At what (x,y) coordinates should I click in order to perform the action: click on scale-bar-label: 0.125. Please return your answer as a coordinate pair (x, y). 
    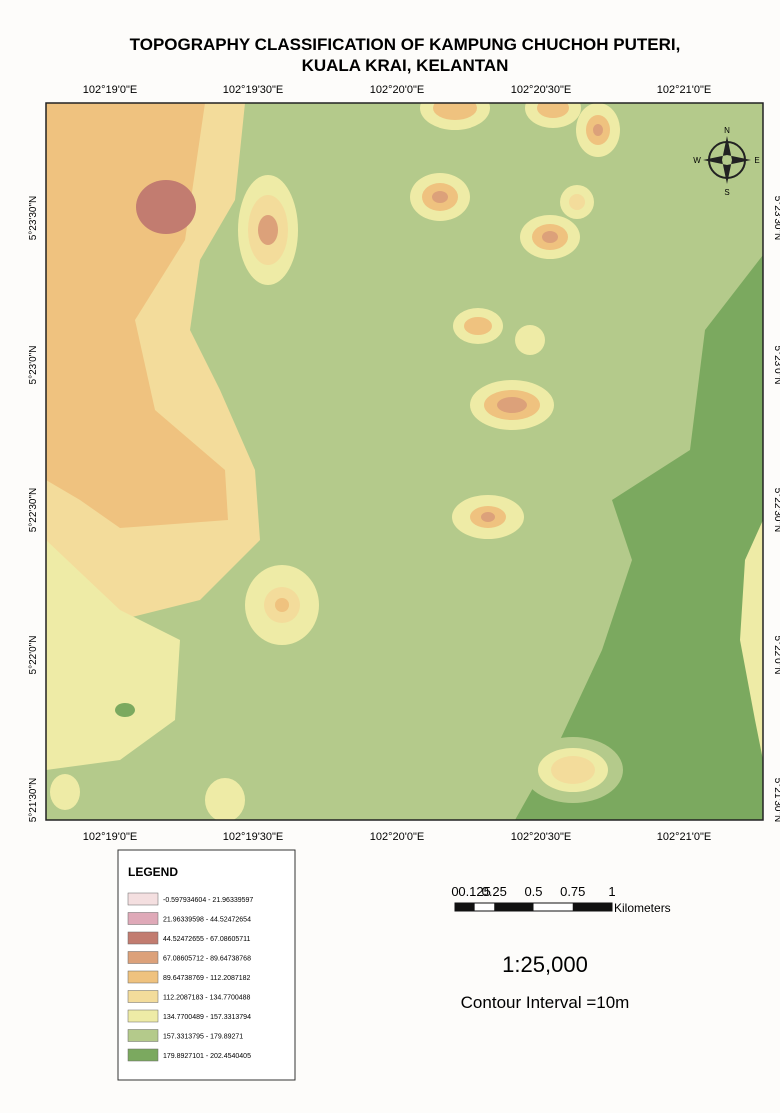
    Looking at the image, I should click on (474, 891).